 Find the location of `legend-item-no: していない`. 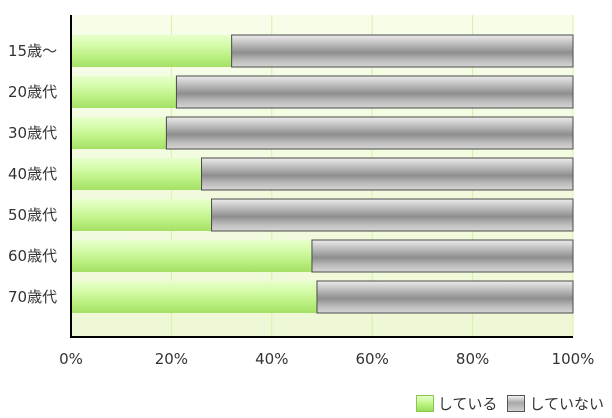

legend-item-no: していない is located at coordinates (555, 403).